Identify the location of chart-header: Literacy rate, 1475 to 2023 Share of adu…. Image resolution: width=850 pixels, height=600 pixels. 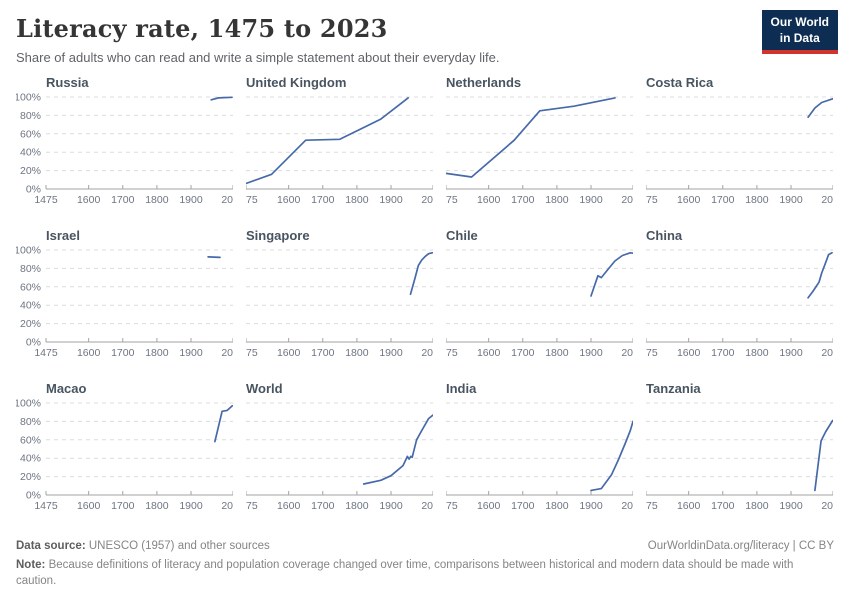
(425, 32).